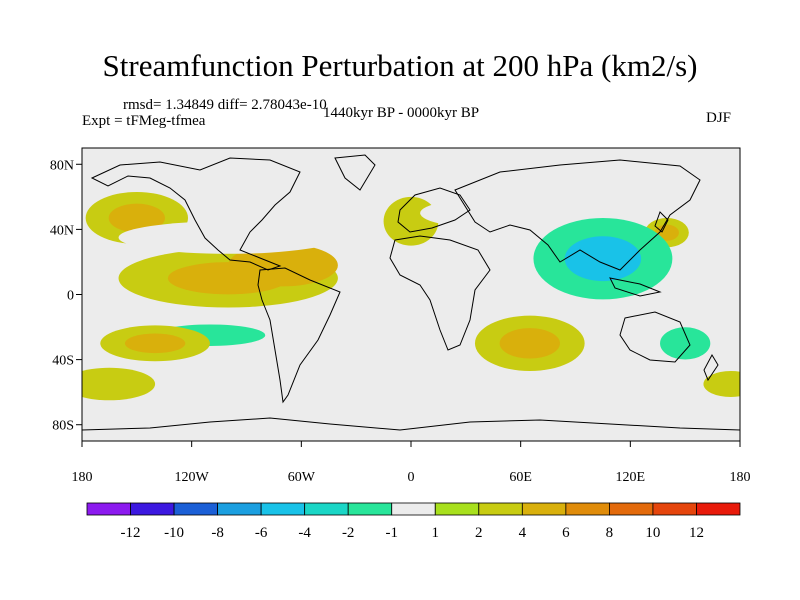 This screenshot has height=600, width=800. Describe the element at coordinates (174, 533) in the screenshot. I see `colorbar-label: -10` at that location.